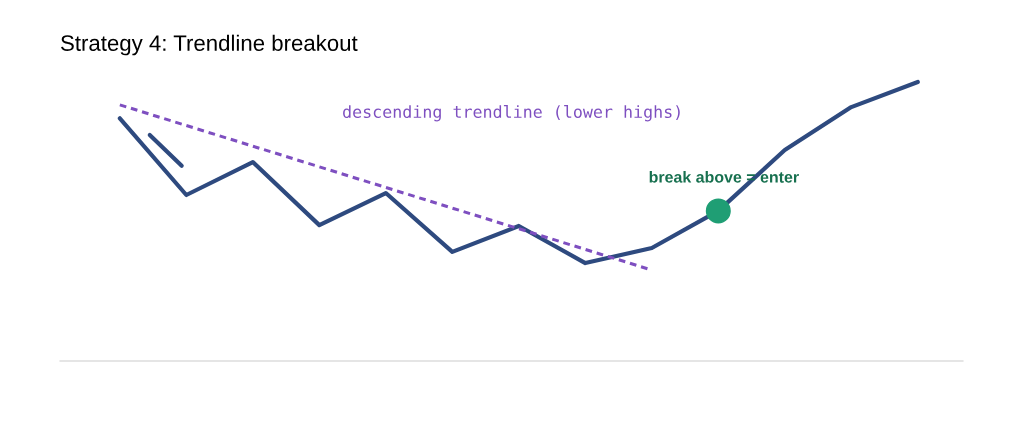 This screenshot has height=422, width=1024. I want to click on annotation: descending trendline (lower highs), so click(511, 113).